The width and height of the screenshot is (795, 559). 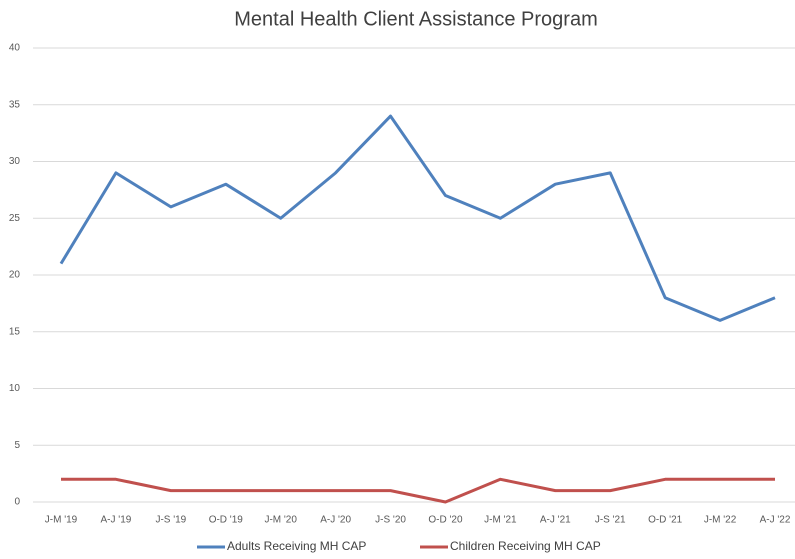 What do you see at coordinates (390, 520) in the screenshot?
I see `x-tick-label: J-S '20` at bounding box center [390, 520].